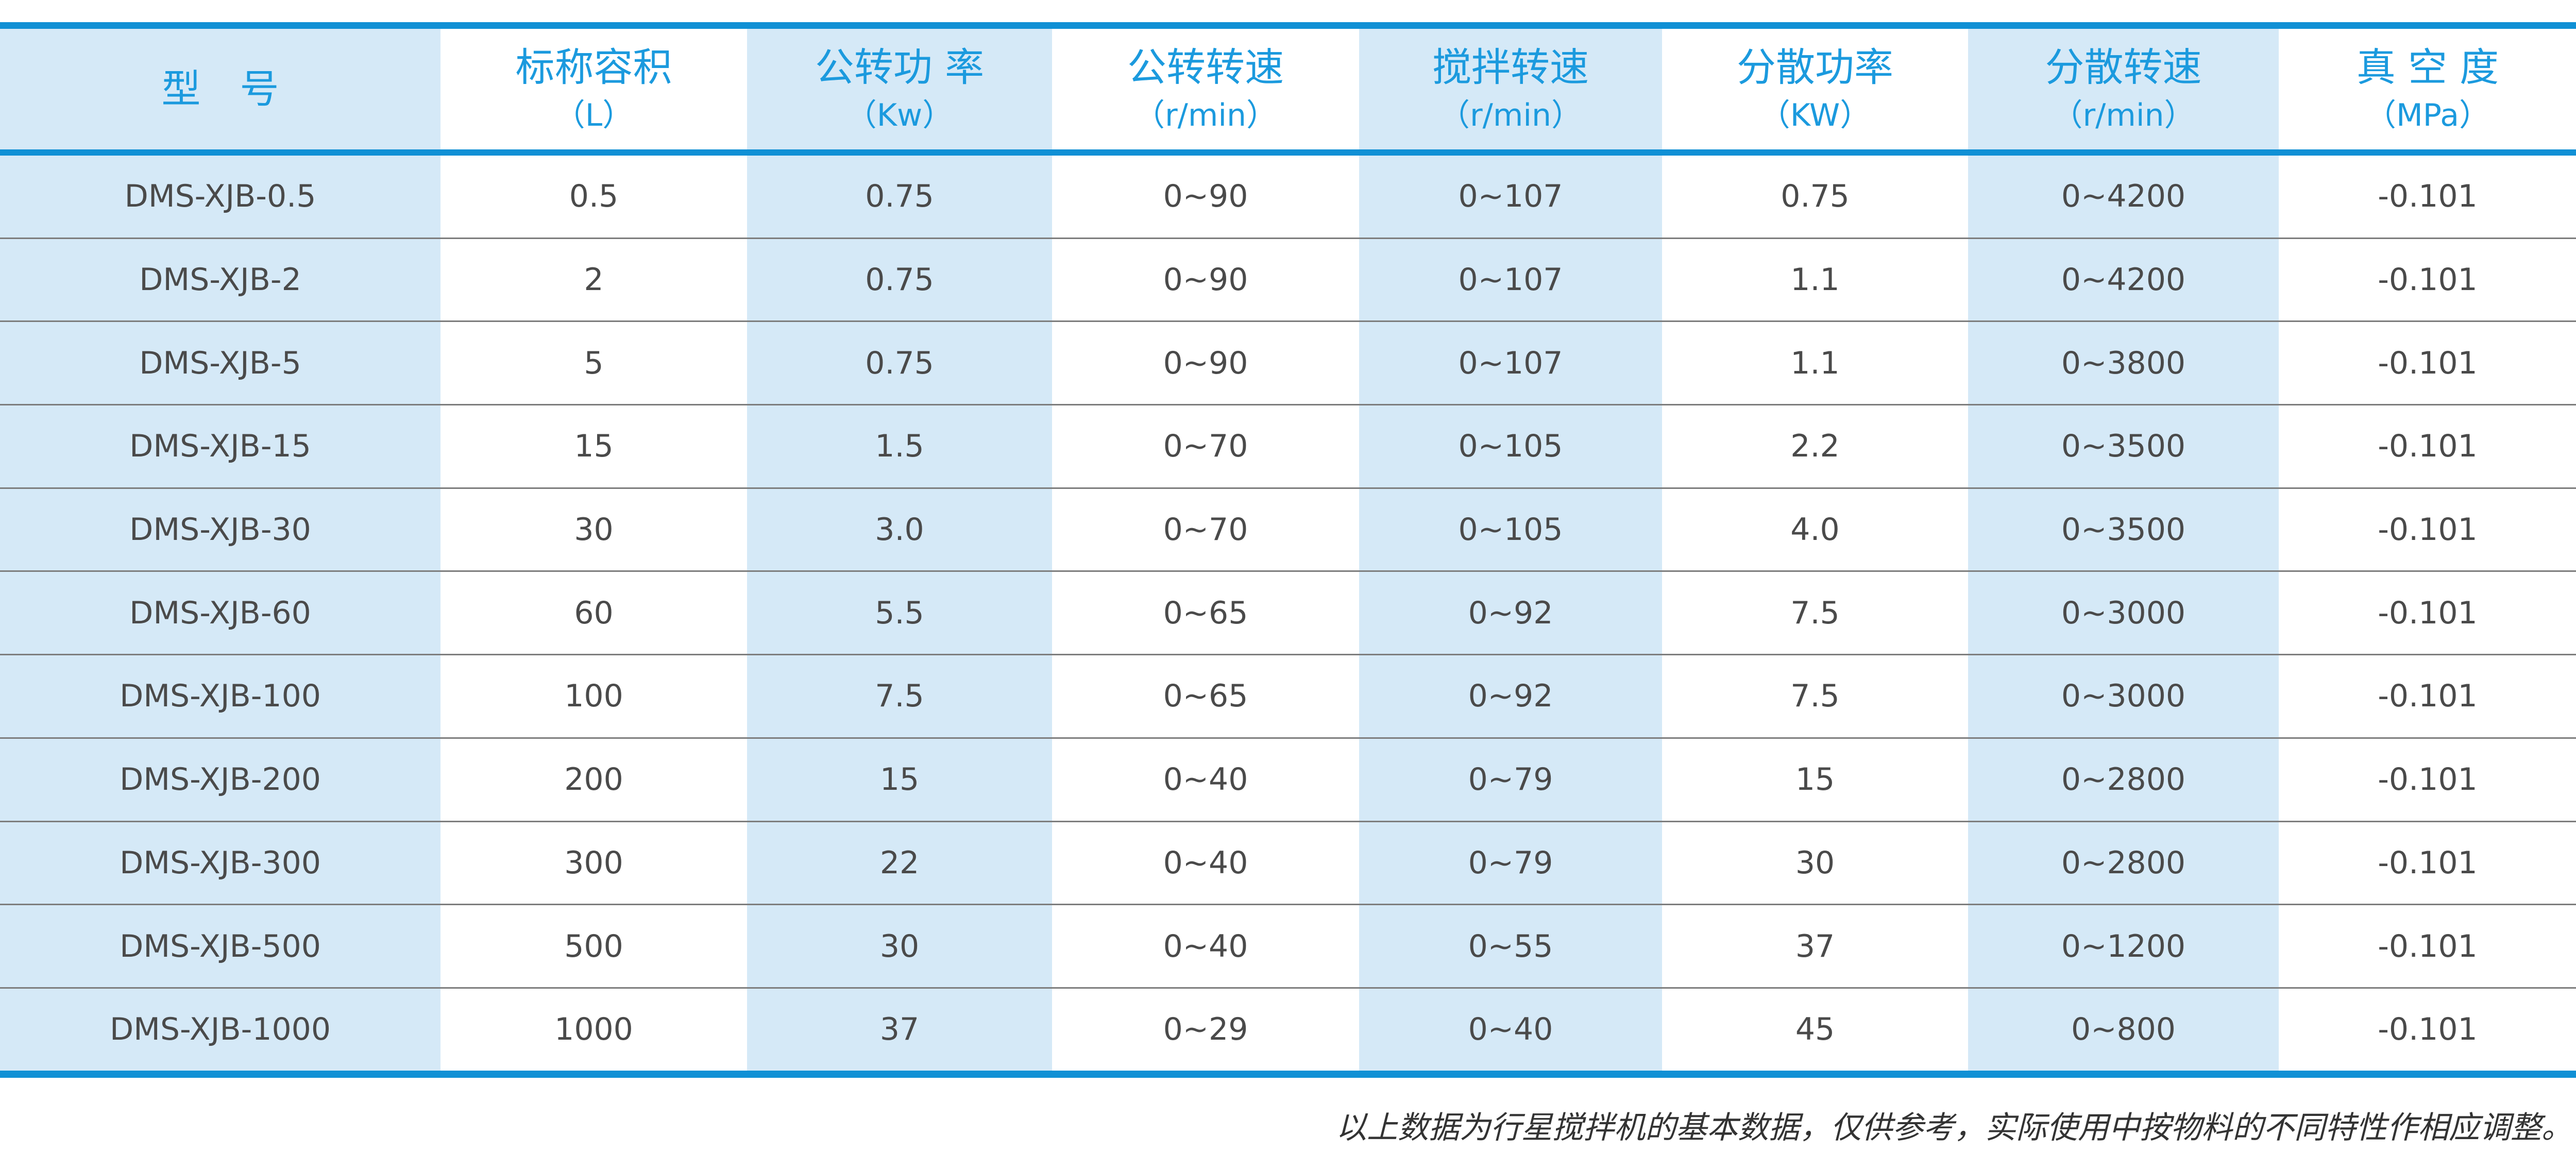 The height and width of the screenshot is (1152, 2576). Describe the element at coordinates (2123, 363) in the screenshot. I see `value-cell: 0~3800` at that location.